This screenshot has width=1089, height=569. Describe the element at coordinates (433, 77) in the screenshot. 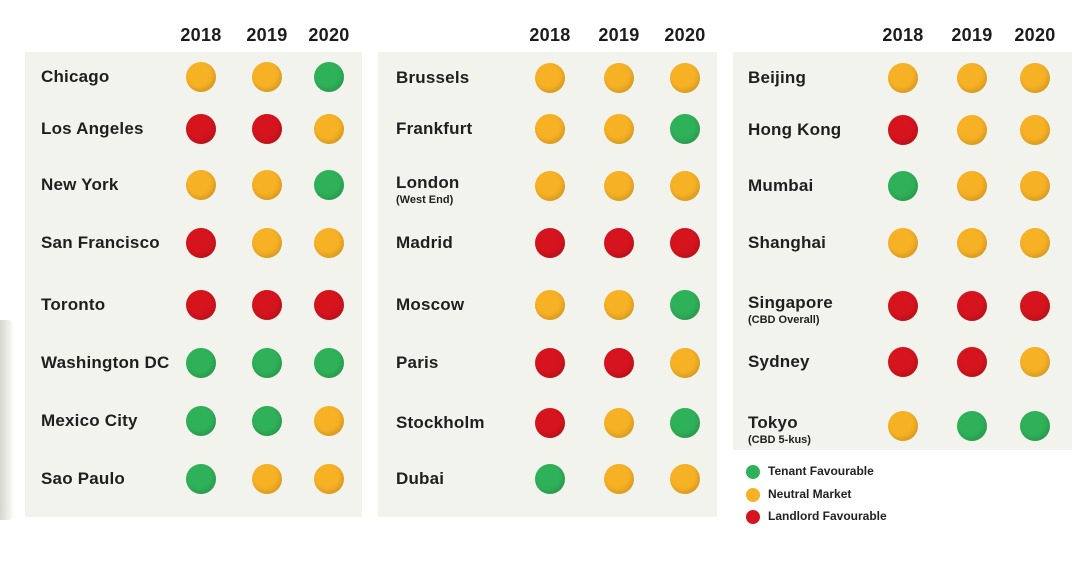

I see `city-label: Brussels` at that location.